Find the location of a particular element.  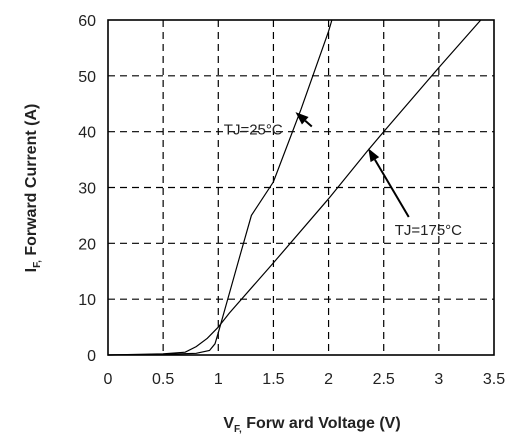

y-tick-labels: 0 10 20 30 40 50 60 is located at coordinates (87, 189).